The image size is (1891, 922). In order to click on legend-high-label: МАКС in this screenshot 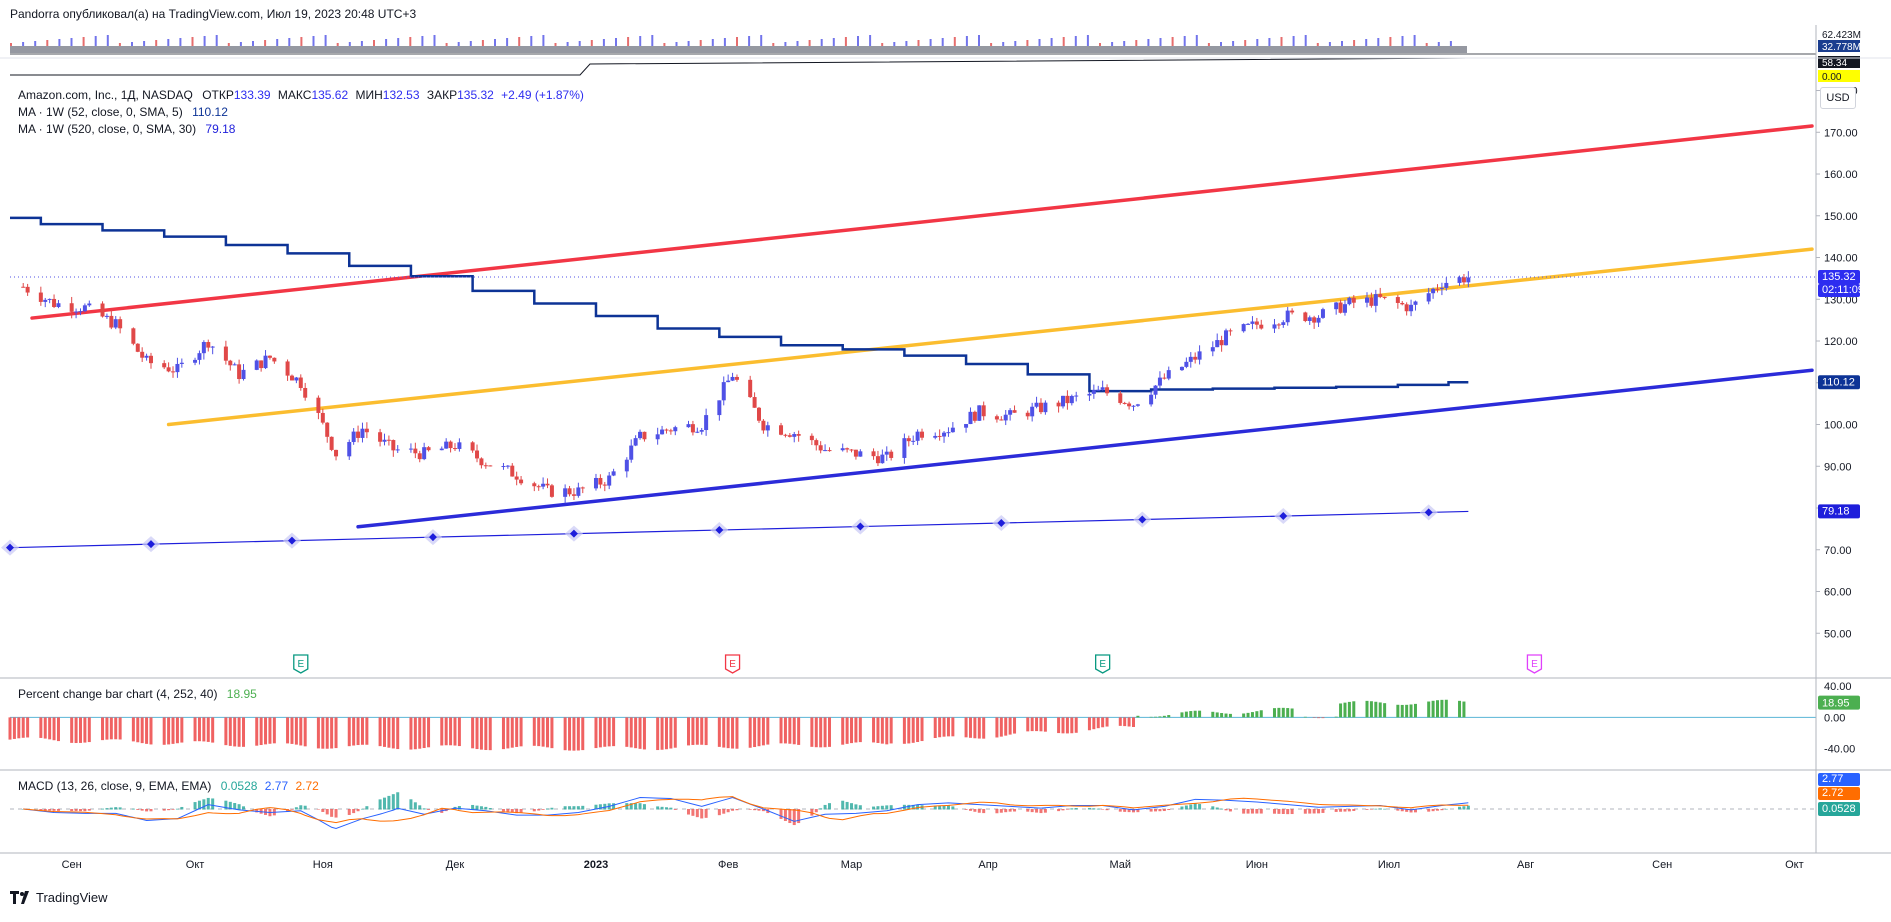, I will do `click(295, 95)`.